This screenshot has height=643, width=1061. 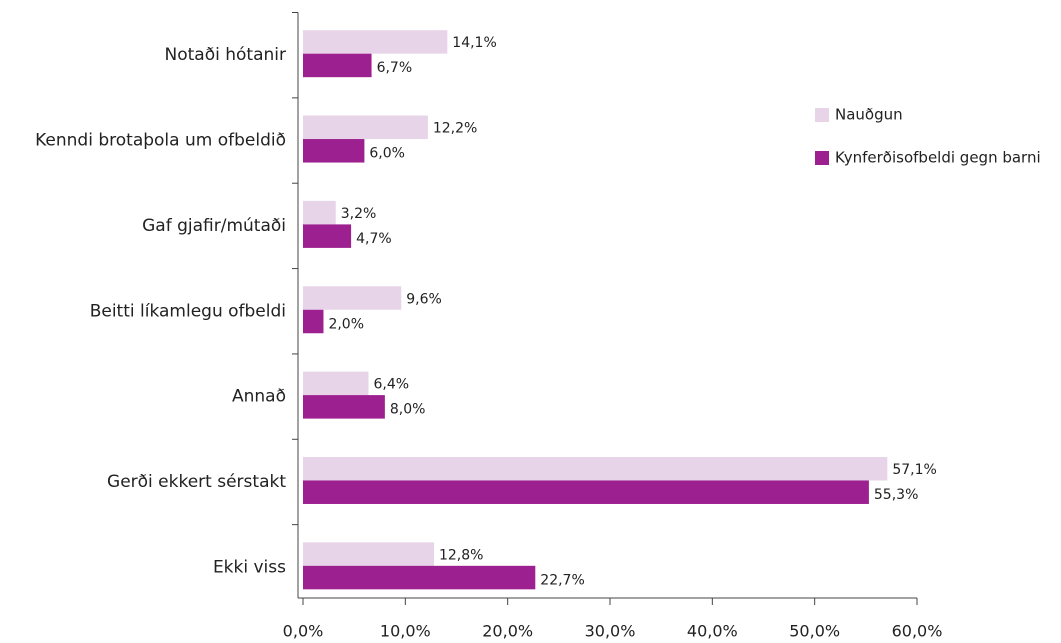 What do you see at coordinates (712, 631) in the screenshot?
I see `x-tick-label: 40,0%` at bounding box center [712, 631].